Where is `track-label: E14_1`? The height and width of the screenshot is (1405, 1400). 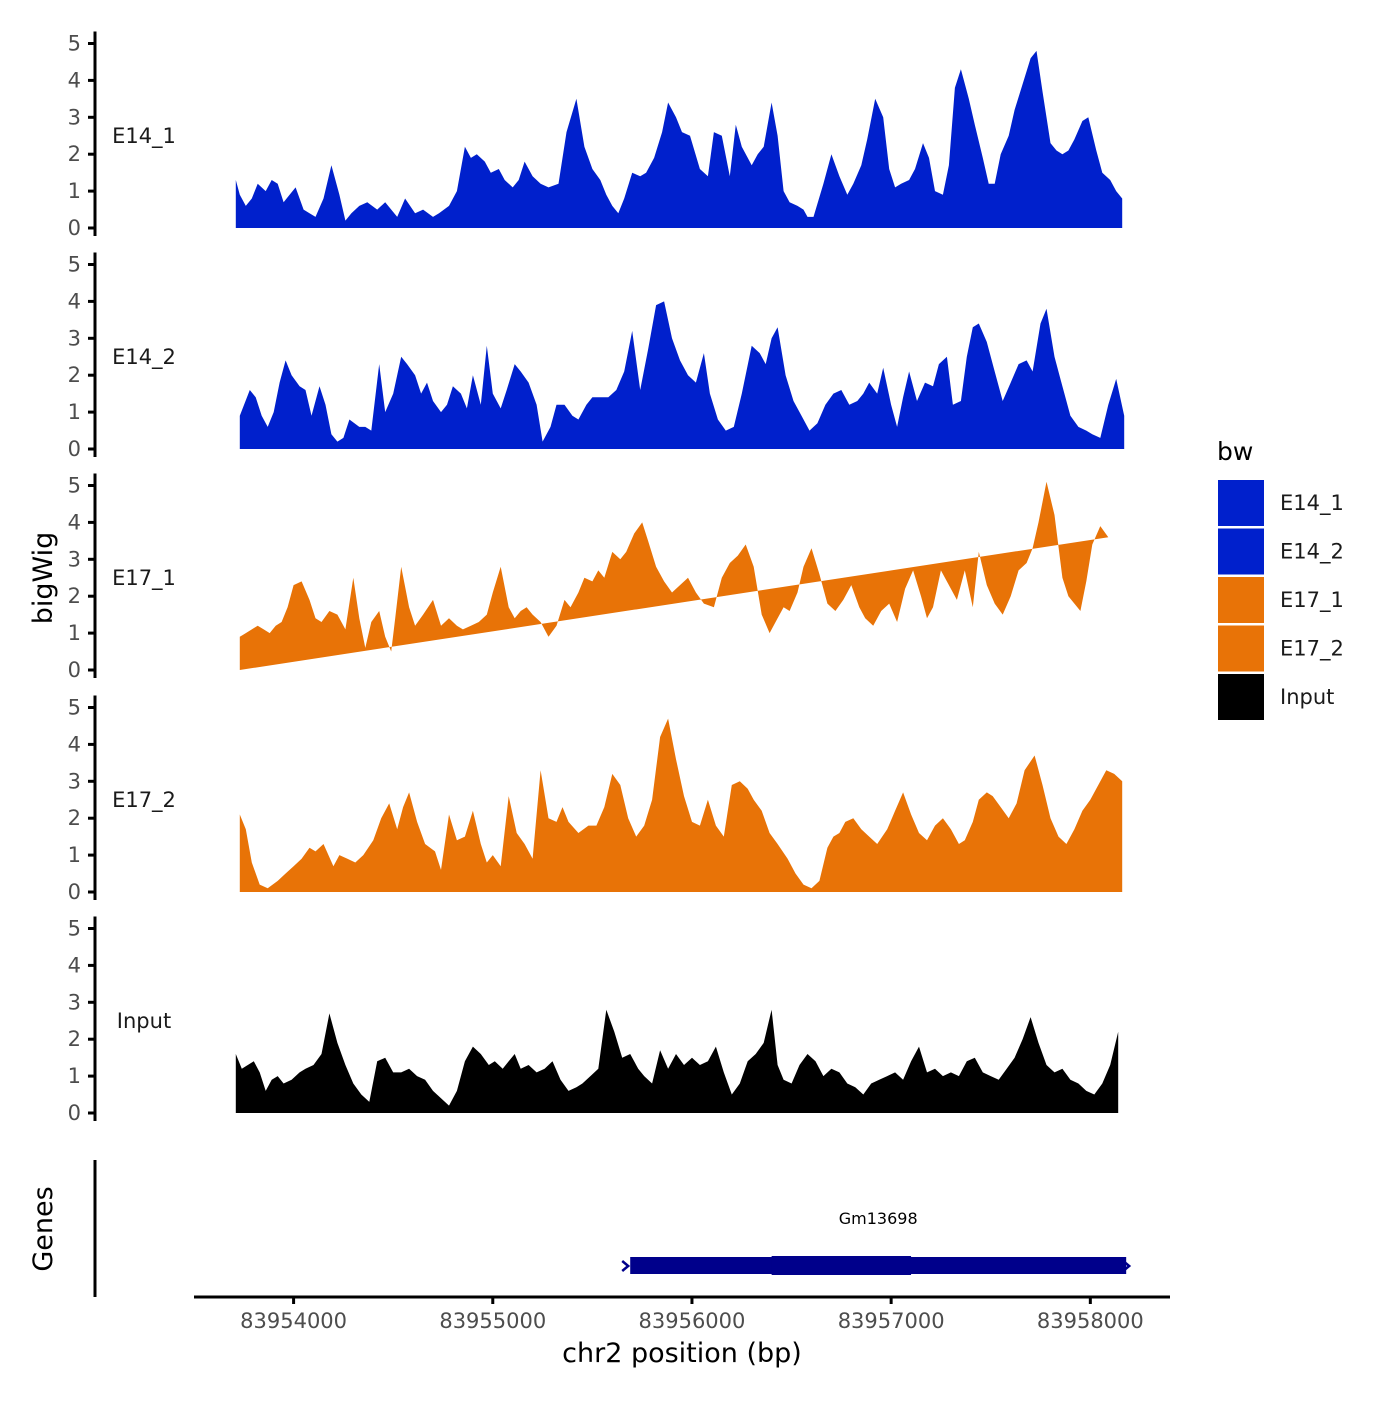
track-label: E14_1 is located at coordinates (144, 136).